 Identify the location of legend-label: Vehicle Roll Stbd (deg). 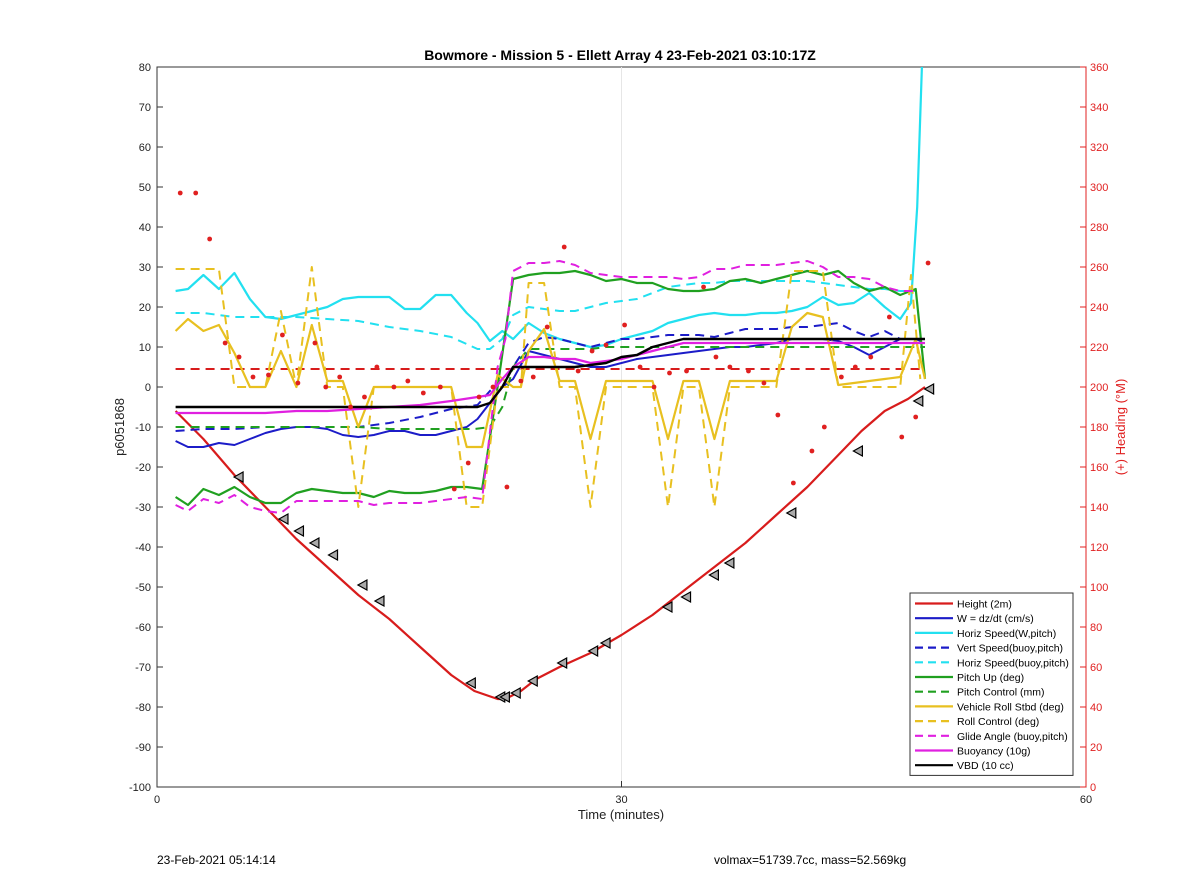
(1010, 707).